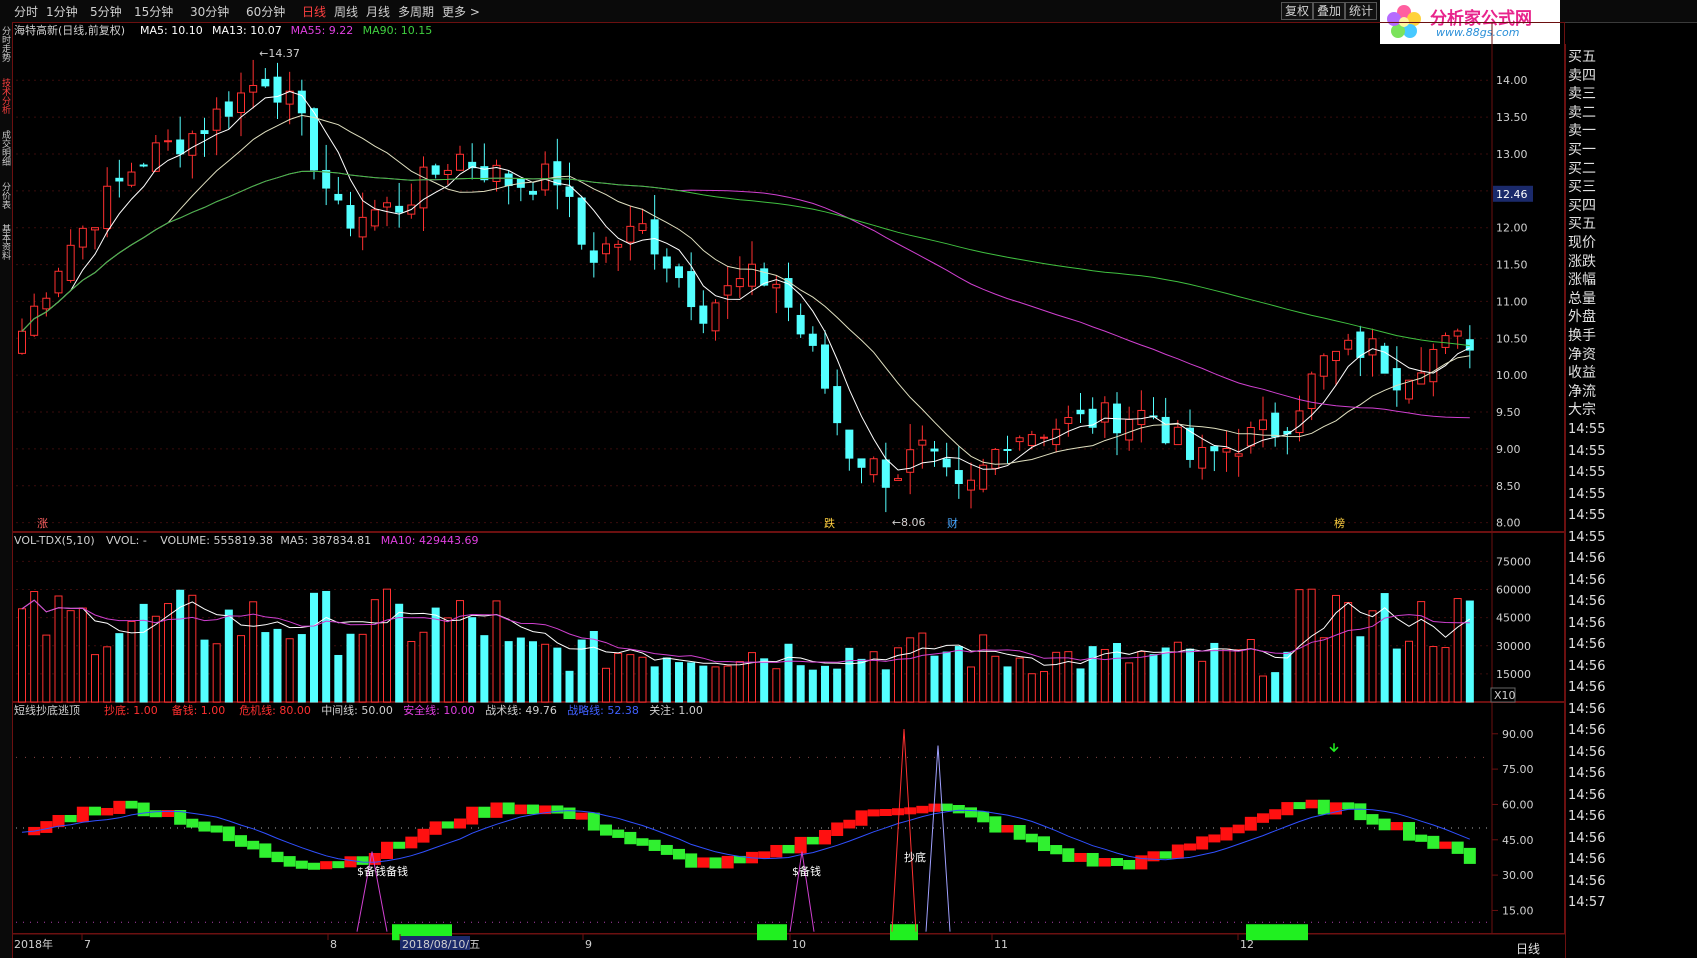  Describe the element at coordinates (904, 932) in the screenshot. I see `buy-zone-bar` at that location.